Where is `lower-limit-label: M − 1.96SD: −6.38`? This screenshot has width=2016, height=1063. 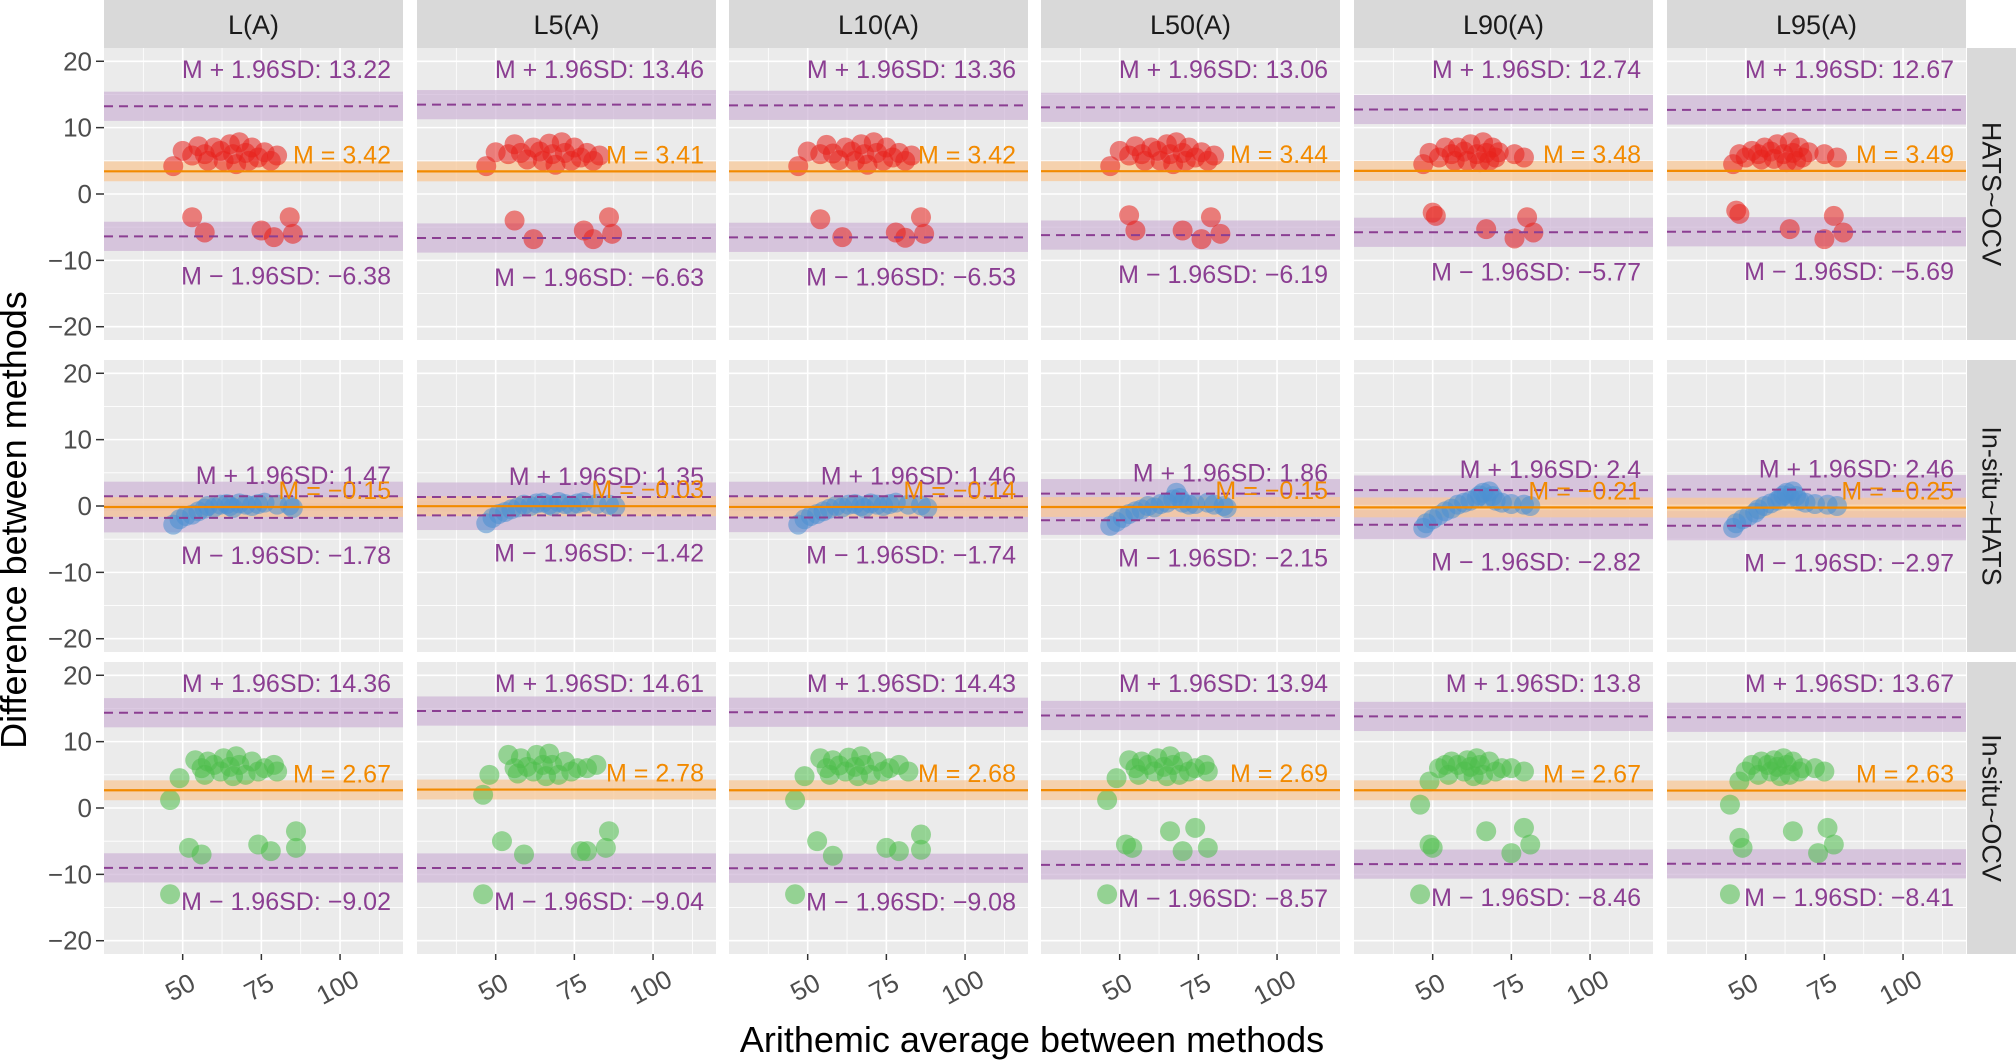
lower-limit-label: M − 1.96SD: −6.38 is located at coordinates (286, 276).